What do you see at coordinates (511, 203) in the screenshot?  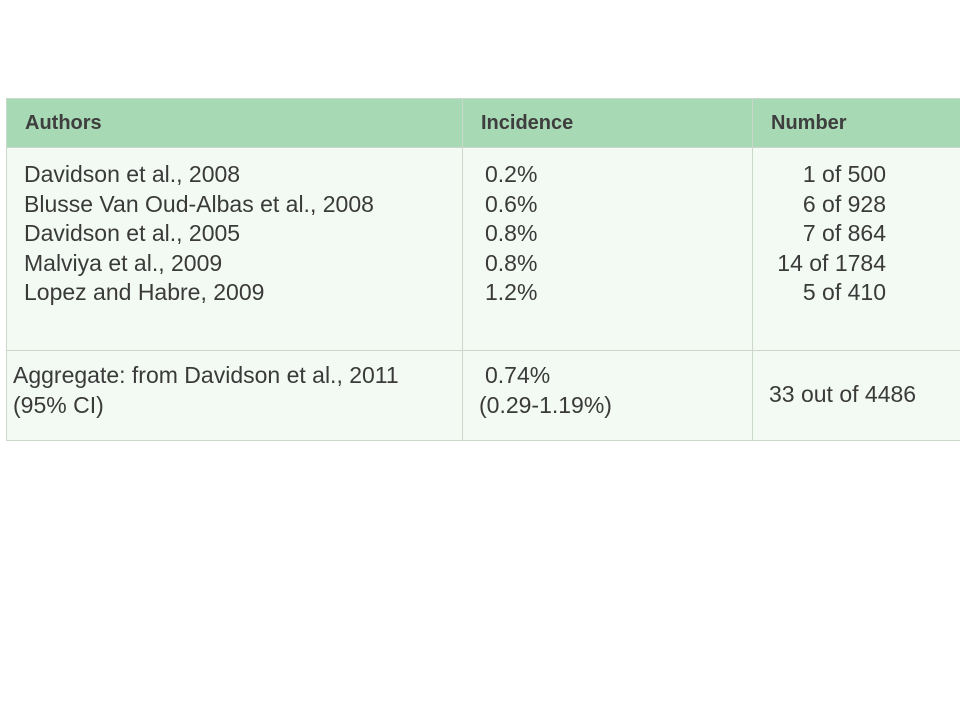 I see `study-incidence: 0.6%` at bounding box center [511, 203].